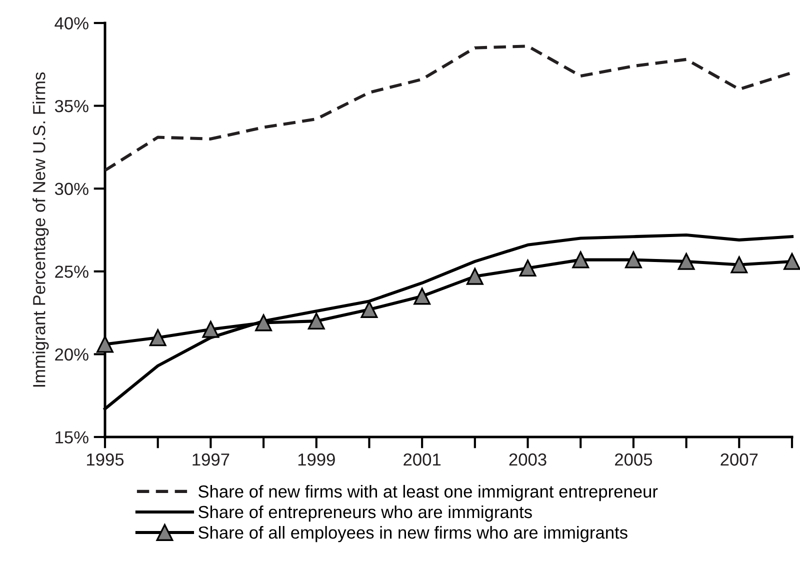  I want to click on y-tick-label: 40%, so click(71, 23).